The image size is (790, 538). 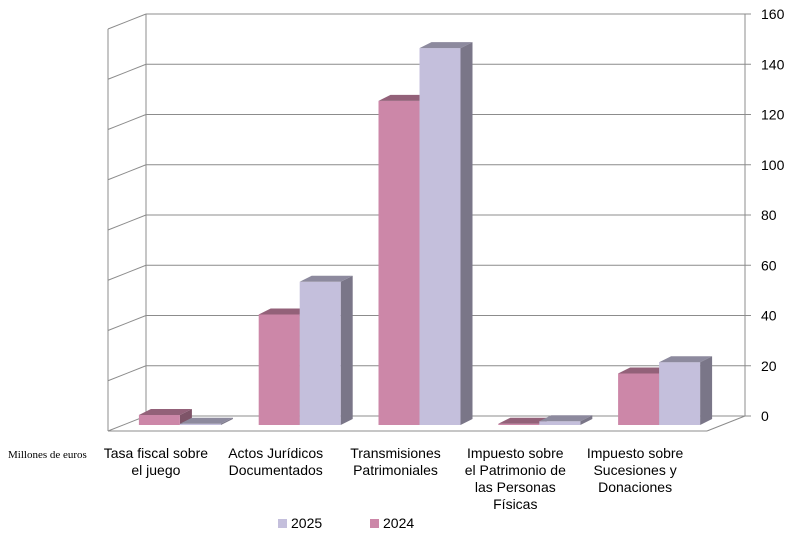 I want to click on y-tick-label: 0, so click(x=765, y=416).